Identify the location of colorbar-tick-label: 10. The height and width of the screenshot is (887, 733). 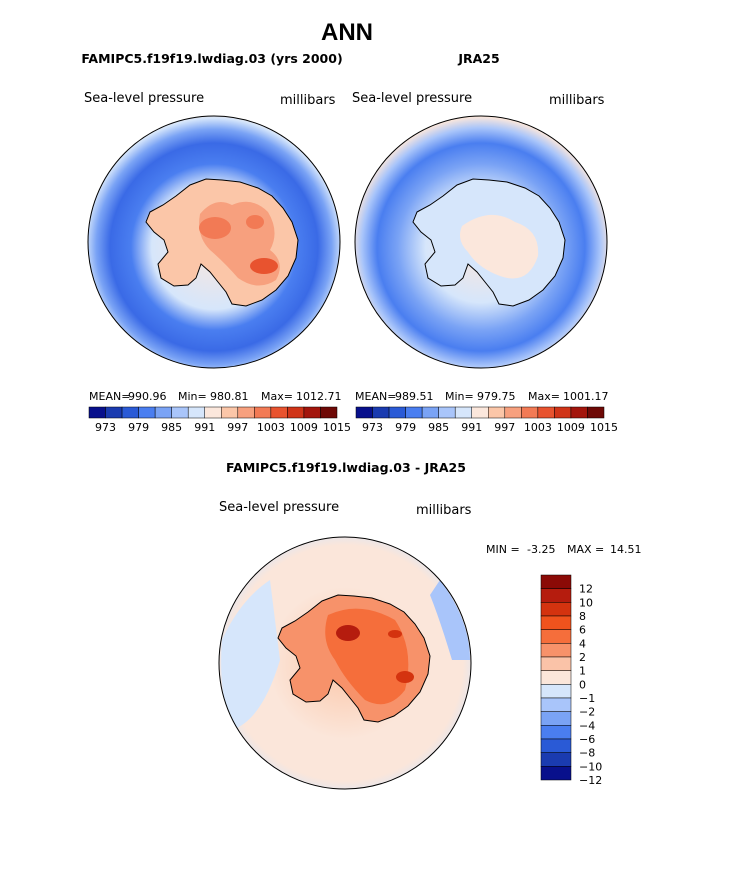
(586, 602).